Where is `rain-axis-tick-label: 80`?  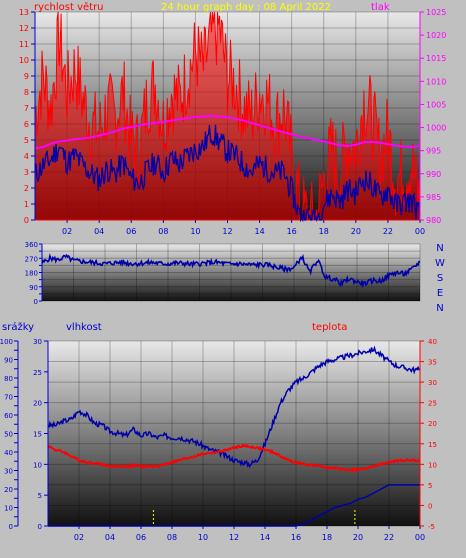
rain-axis-tick-label: 80 is located at coordinates (8, 379).